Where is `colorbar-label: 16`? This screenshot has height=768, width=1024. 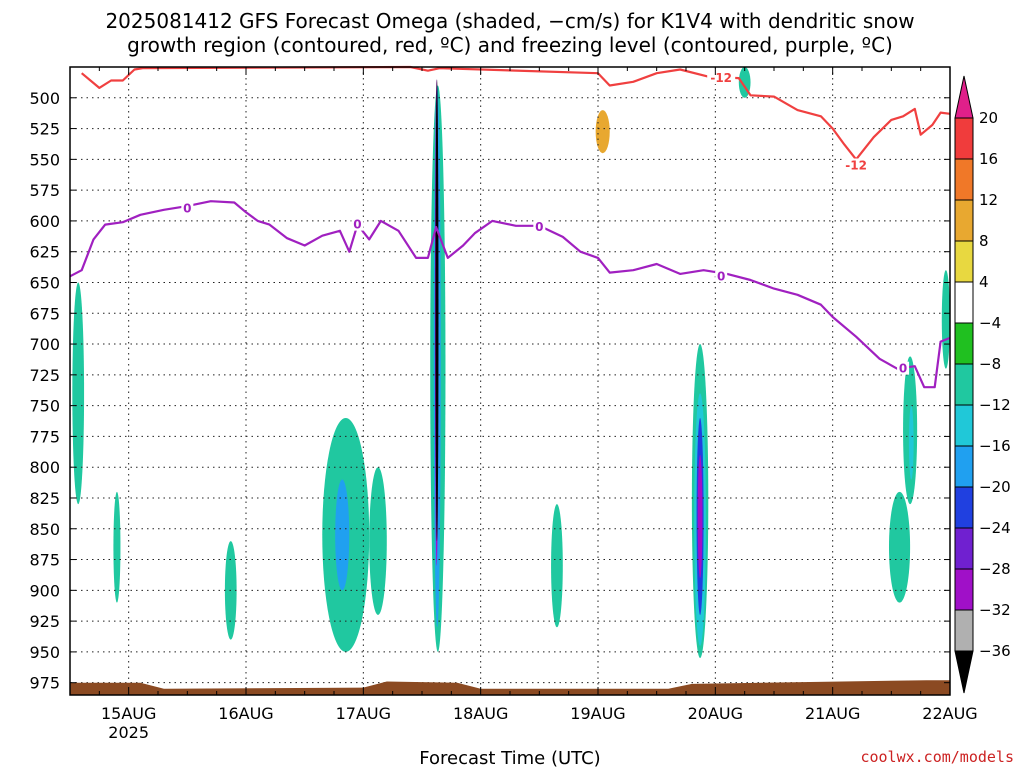 colorbar-label: 16 is located at coordinates (988, 159).